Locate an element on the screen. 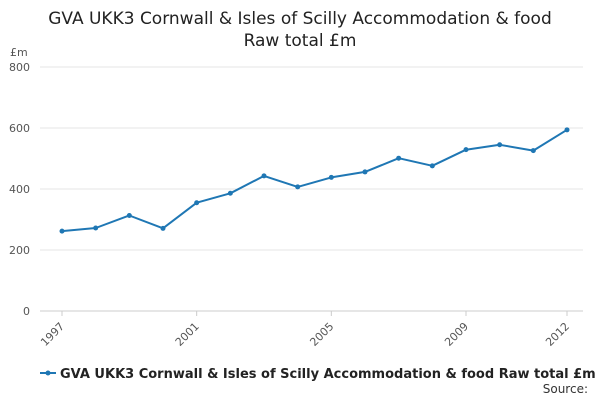  data-point-2004 is located at coordinates (298, 187).